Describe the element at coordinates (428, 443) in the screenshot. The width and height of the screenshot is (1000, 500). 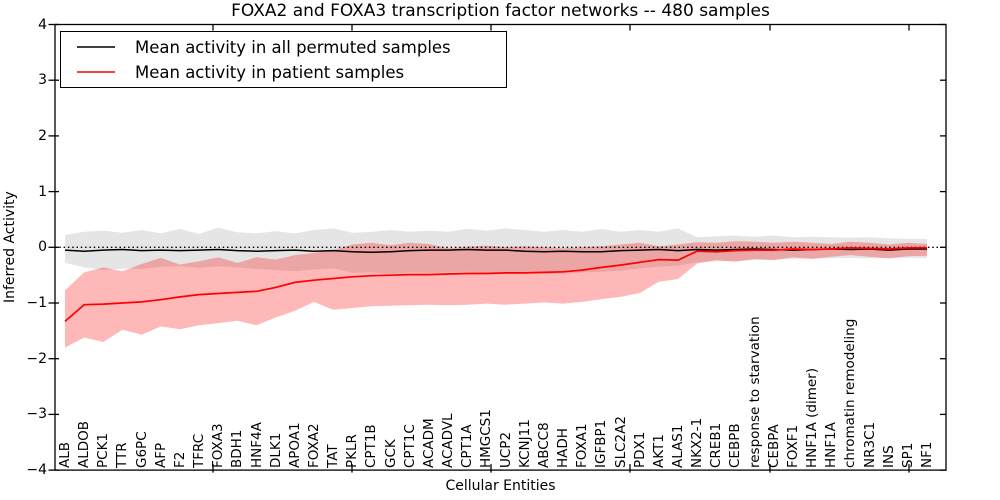
I see `x-category-label: ACADM` at that location.